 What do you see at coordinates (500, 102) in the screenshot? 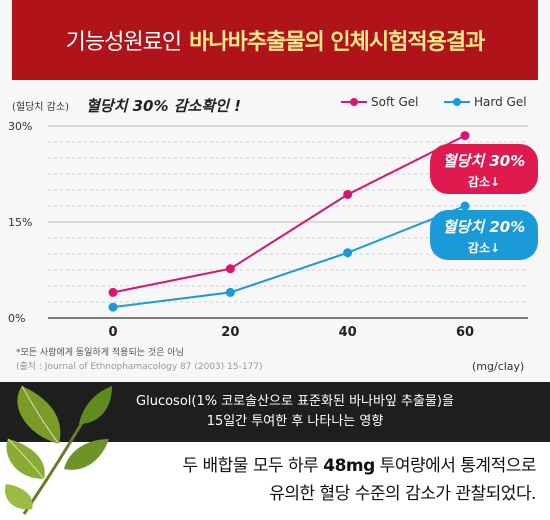
I see `legend-label: Hard Gel` at bounding box center [500, 102].